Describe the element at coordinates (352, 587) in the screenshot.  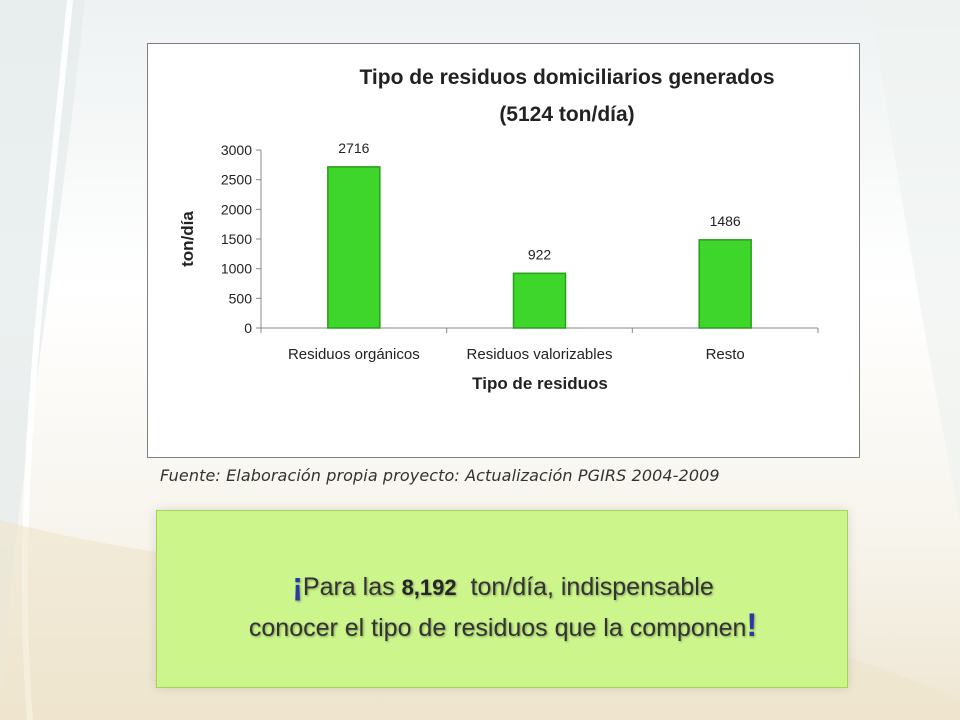
I see `callout-line-1-start: Para las` at that location.